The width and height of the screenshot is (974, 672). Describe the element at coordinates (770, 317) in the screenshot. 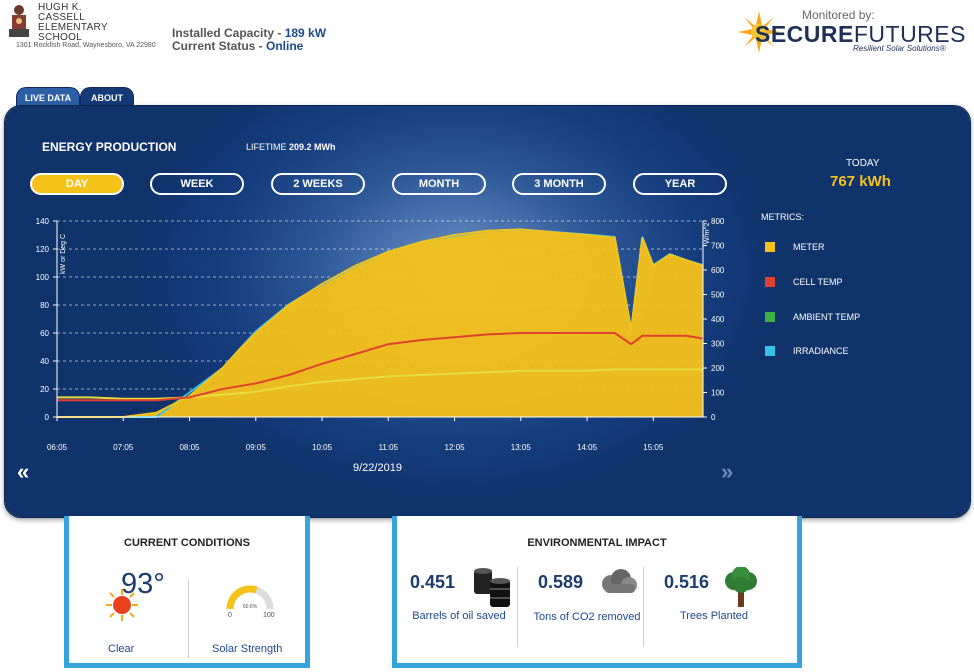

I see `ambient-temp-swatch` at that location.